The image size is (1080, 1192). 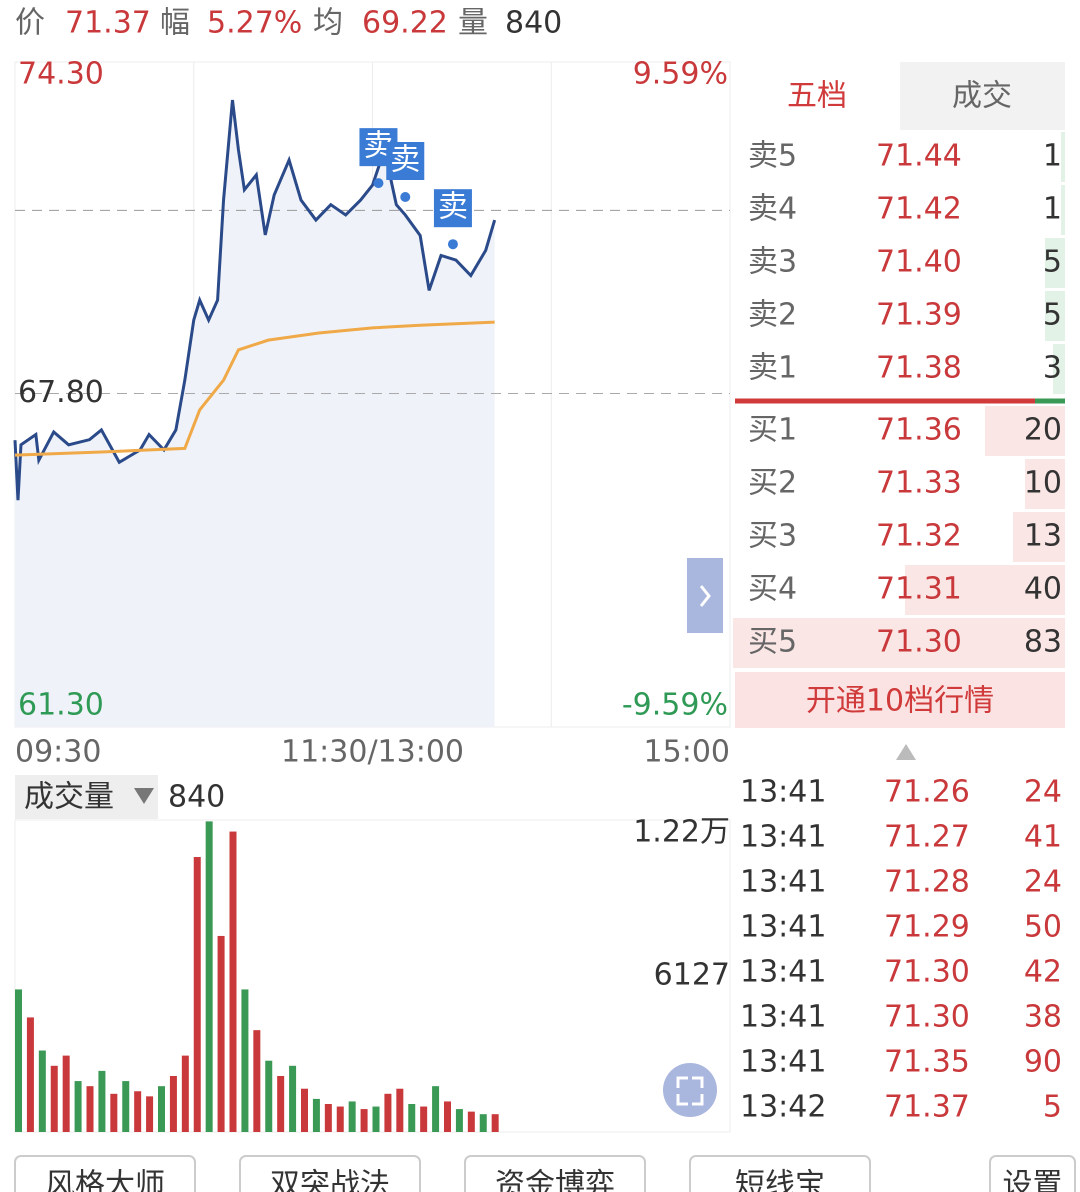 What do you see at coordinates (144, 796) in the screenshot?
I see `dropdown-arrow` at bounding box center [144, 796].